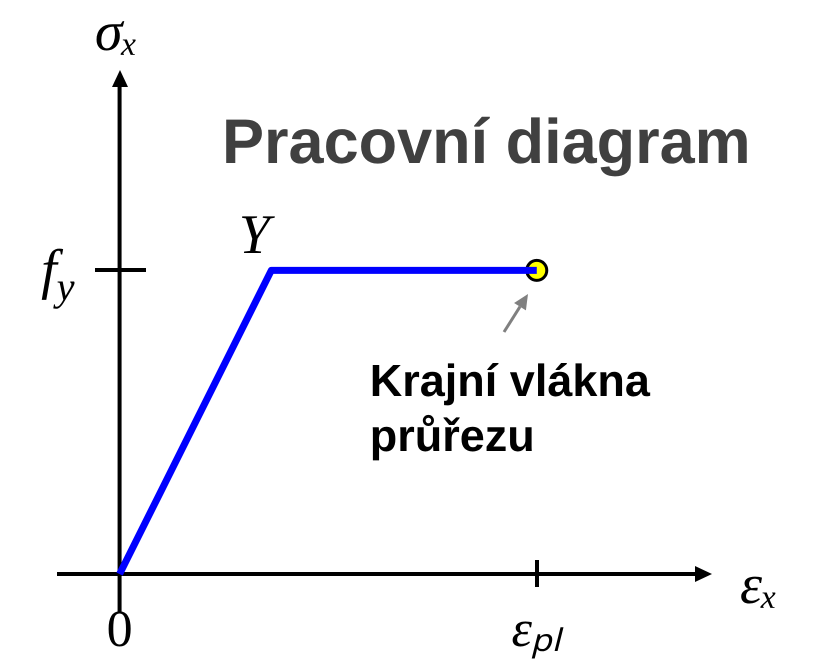 The image size is (813, 660). Describe the element at coordinates (759, 585) in the screenshot. I see `x-axis-title: εₓ` at that location.